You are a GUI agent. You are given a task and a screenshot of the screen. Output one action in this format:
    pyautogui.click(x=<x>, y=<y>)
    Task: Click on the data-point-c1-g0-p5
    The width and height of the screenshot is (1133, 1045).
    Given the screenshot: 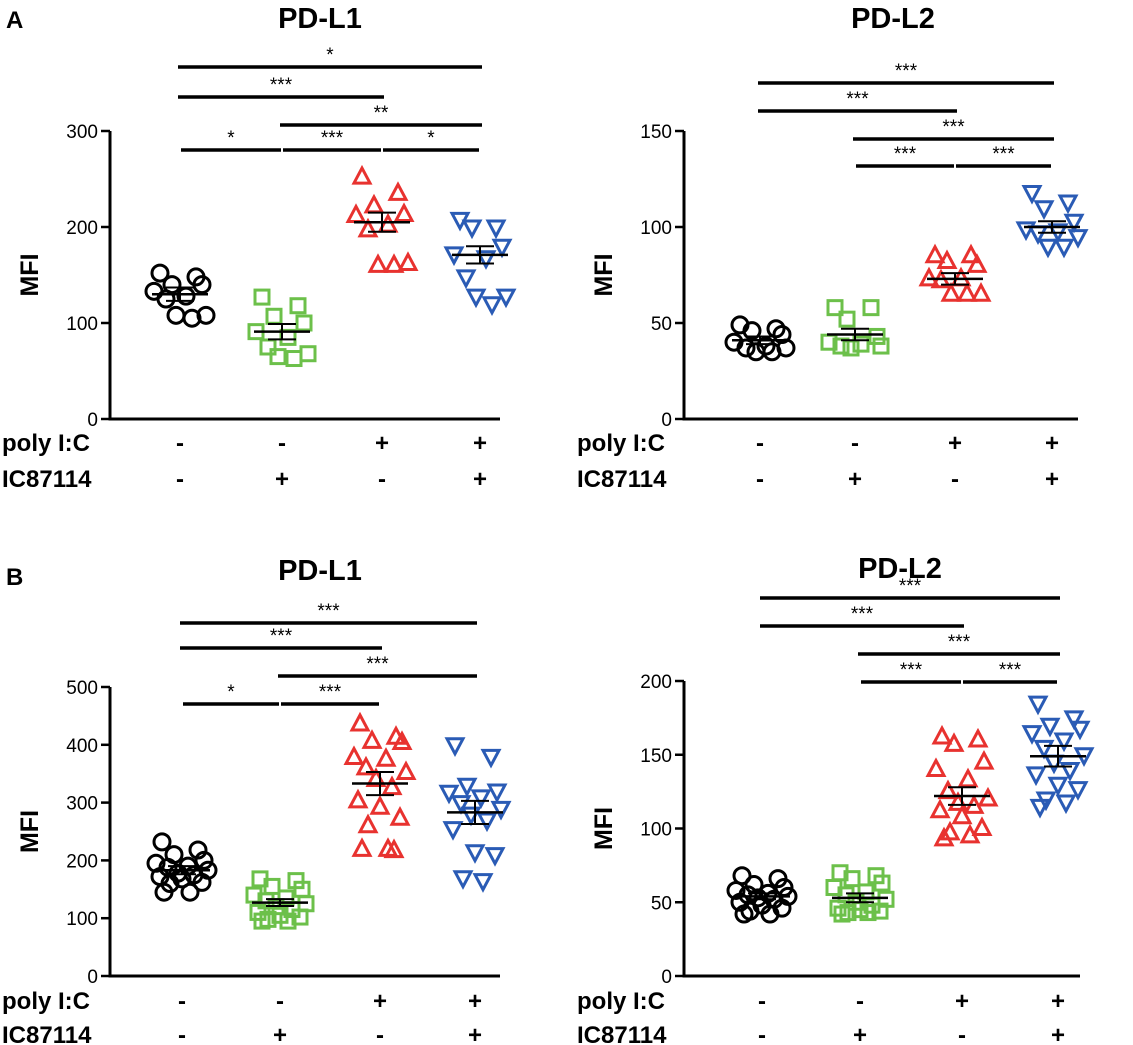 What is the action you would take?
    pyautogui.click(x=766, y=346)
    